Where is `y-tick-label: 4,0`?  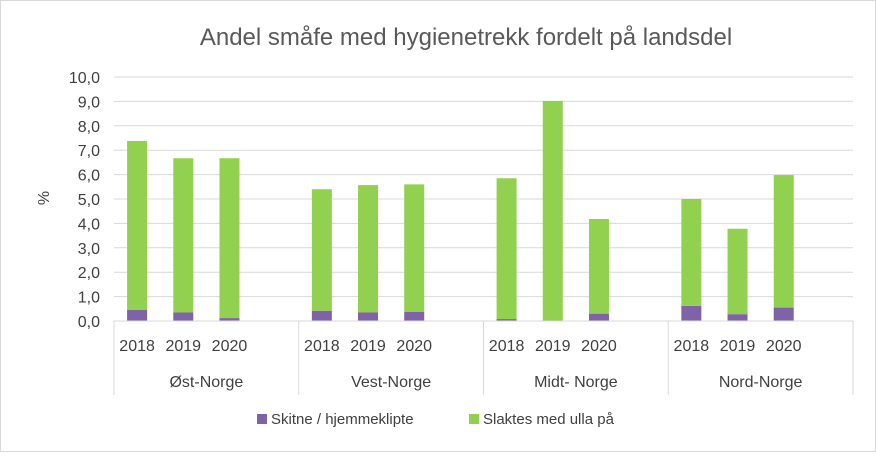 y-tick-label: 4,0 is located at coordinates (89, 224).